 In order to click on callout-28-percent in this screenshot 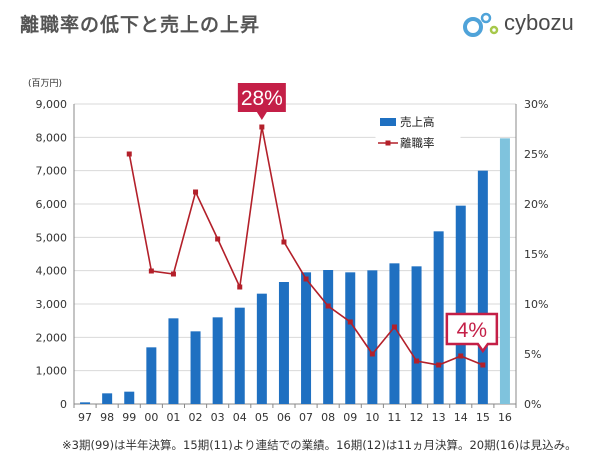, I will do `click(261, 101)`.